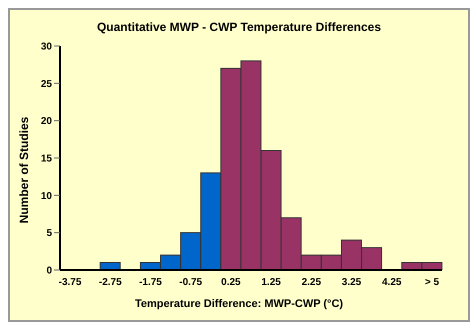 The height and width of the screenshot is (322, 470). I want to click on y-tick-label: 30, so click(46, 47).